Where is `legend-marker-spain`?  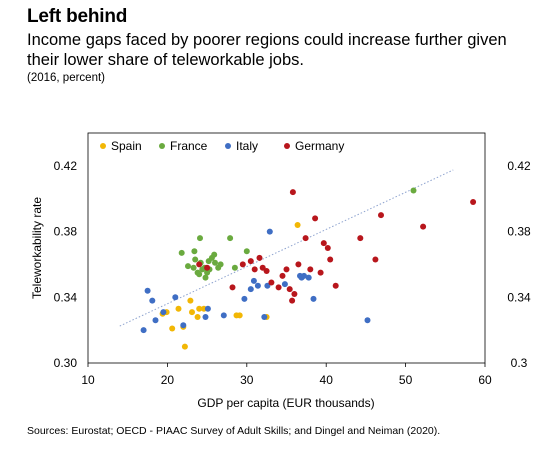
legend-marker-spain is located at coordinates (103, 146).